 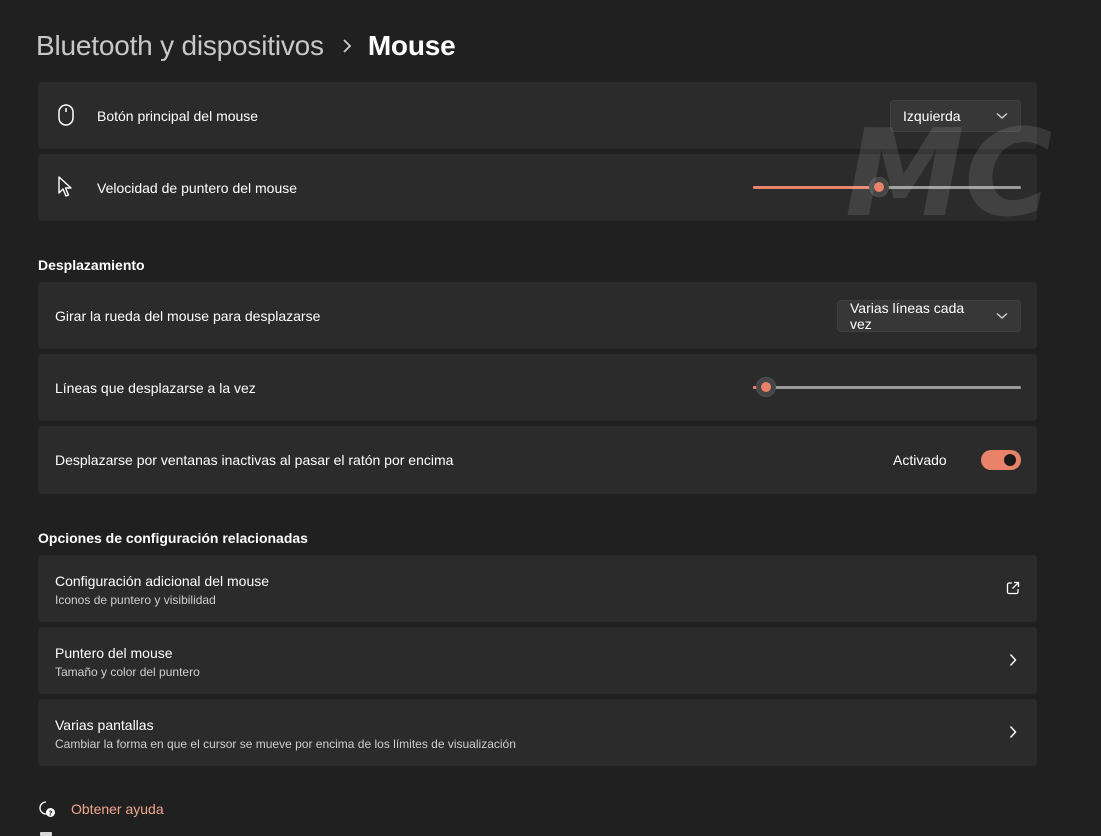 What do you see at coordinates (180, 45) in the screenshot?
I see `breadcrumb-parent: Bluetooth y dispositivos` at bounding box center [180, 45].